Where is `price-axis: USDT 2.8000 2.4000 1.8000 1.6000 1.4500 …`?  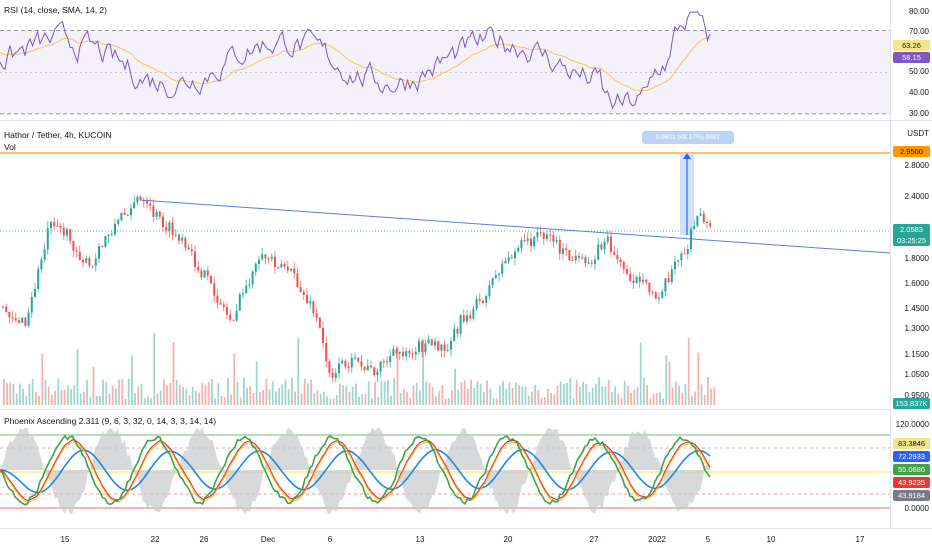 price-axis: USDT 2.8000 2.4000 1.8000 1.6000 1.4500 … is located at coordinates (911, 264).